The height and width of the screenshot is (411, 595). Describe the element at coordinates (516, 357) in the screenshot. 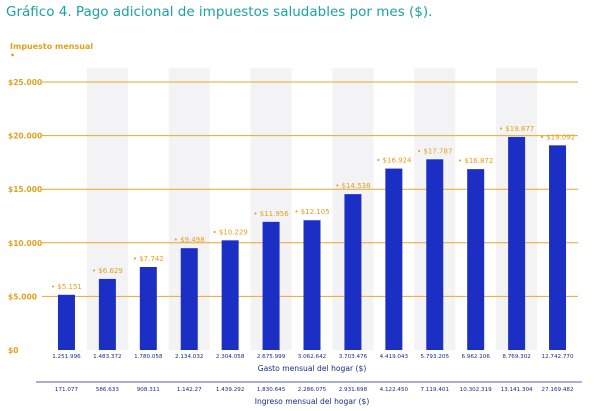

I see `x-tick-label: 8.769.302` at that location.